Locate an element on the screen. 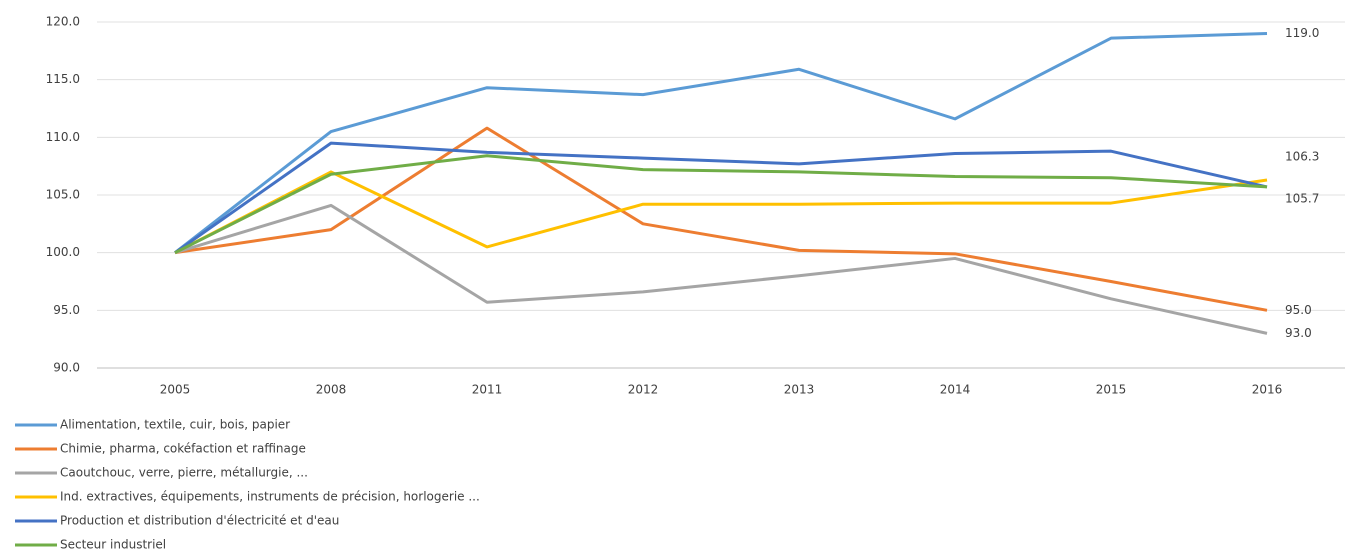  x-tick-label: 2016 is located at coordinates (1267, 390).